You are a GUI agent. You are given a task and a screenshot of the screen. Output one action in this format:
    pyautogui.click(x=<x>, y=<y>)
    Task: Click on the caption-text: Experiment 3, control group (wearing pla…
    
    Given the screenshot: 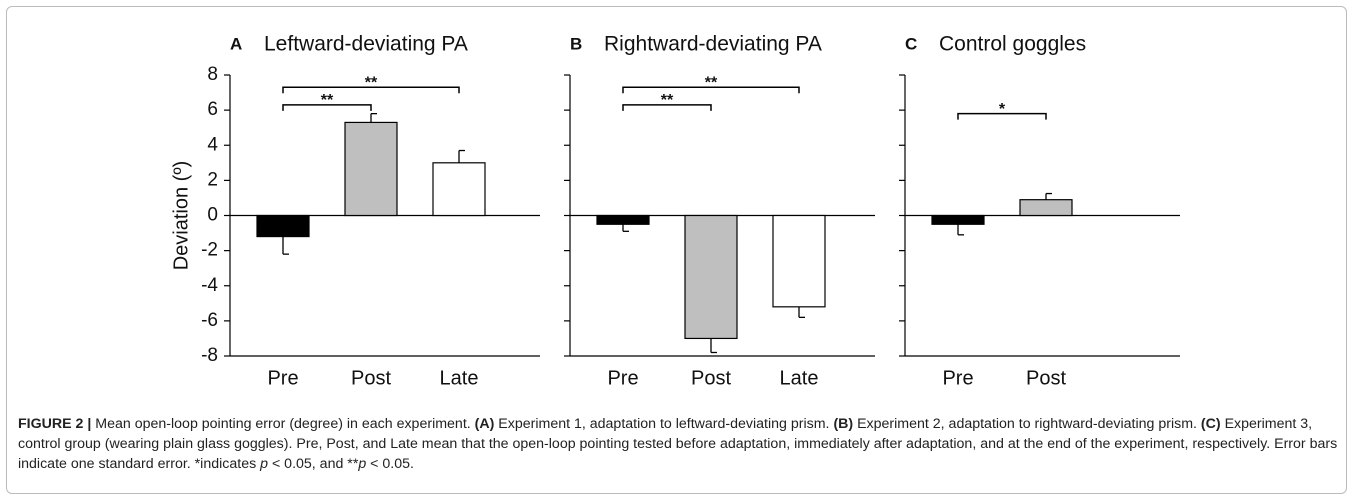 What is the action you would take?
    pyautogui.click(x=678, y=444)
    